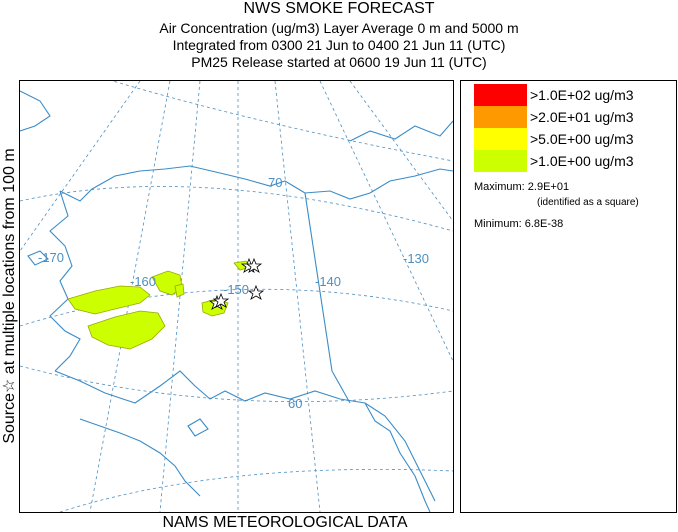  I want to click on lat-label-60: 60, so click(295, 403).